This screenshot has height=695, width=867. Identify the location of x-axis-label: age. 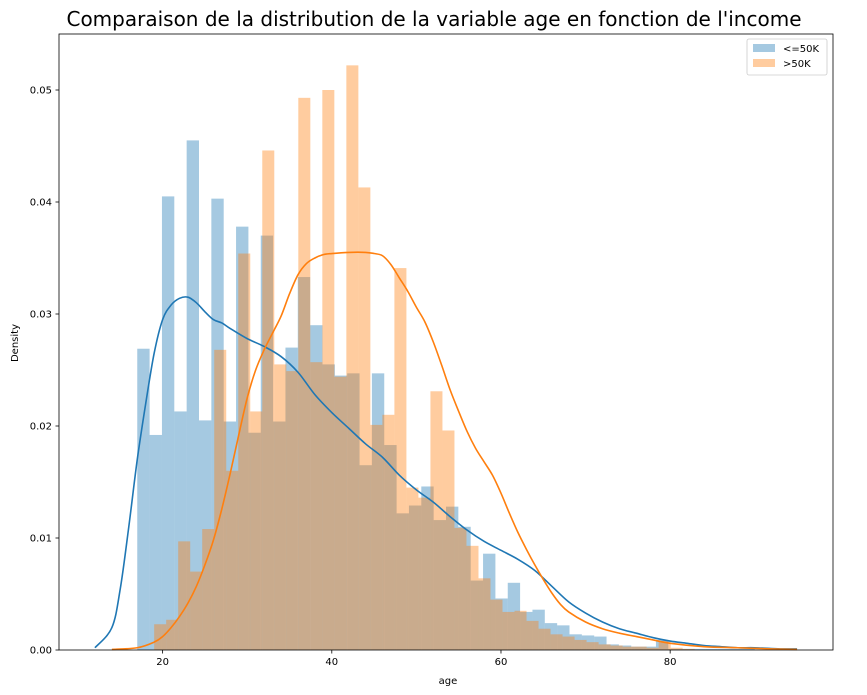
(448, 681).